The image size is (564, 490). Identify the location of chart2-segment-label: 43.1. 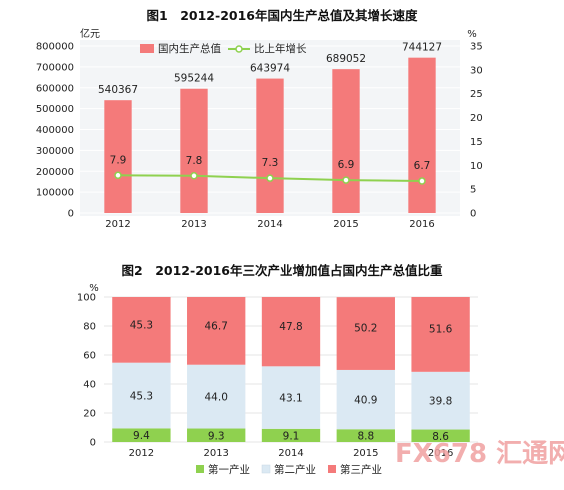
(290, 399).